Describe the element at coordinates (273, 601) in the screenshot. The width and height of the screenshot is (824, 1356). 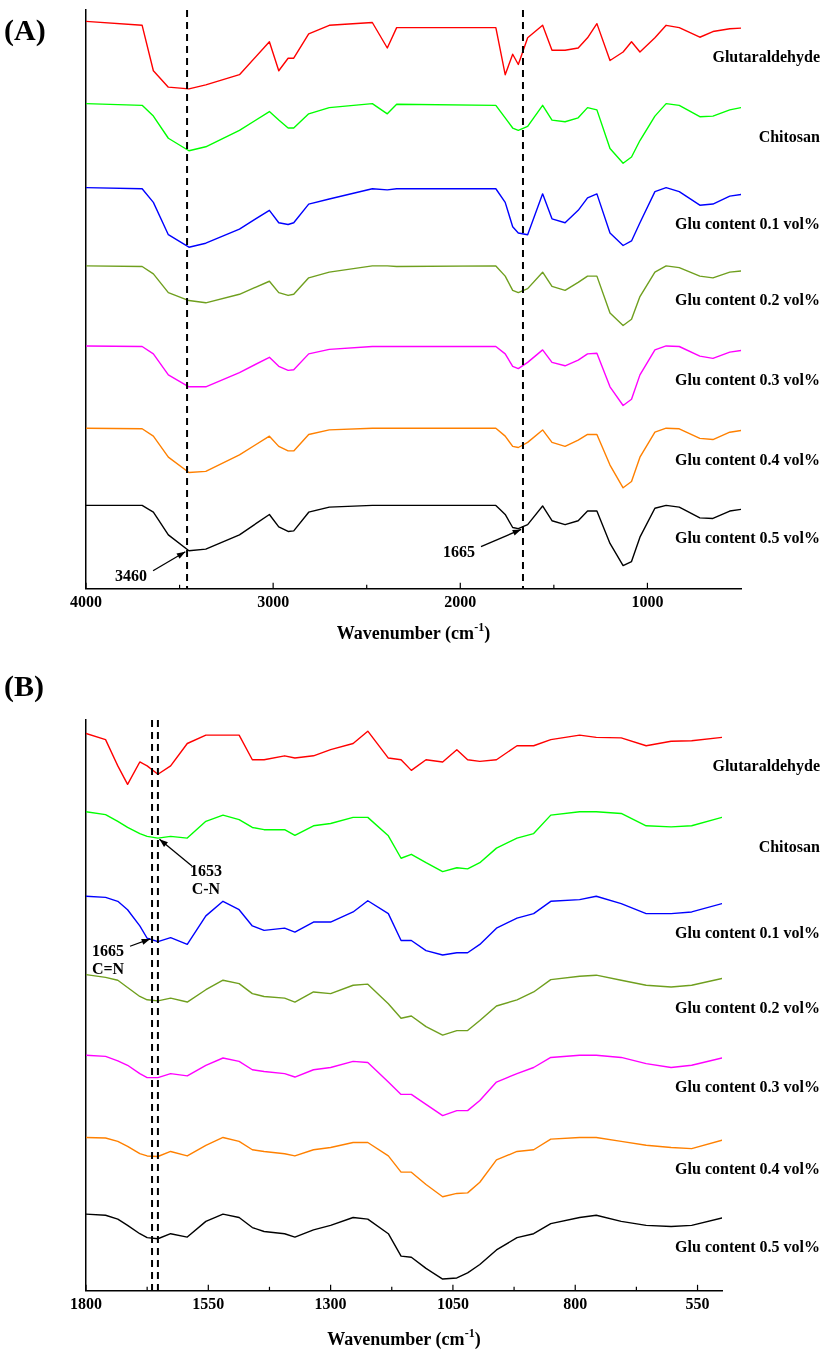
I see `x-tick-label: 3000` at that location.